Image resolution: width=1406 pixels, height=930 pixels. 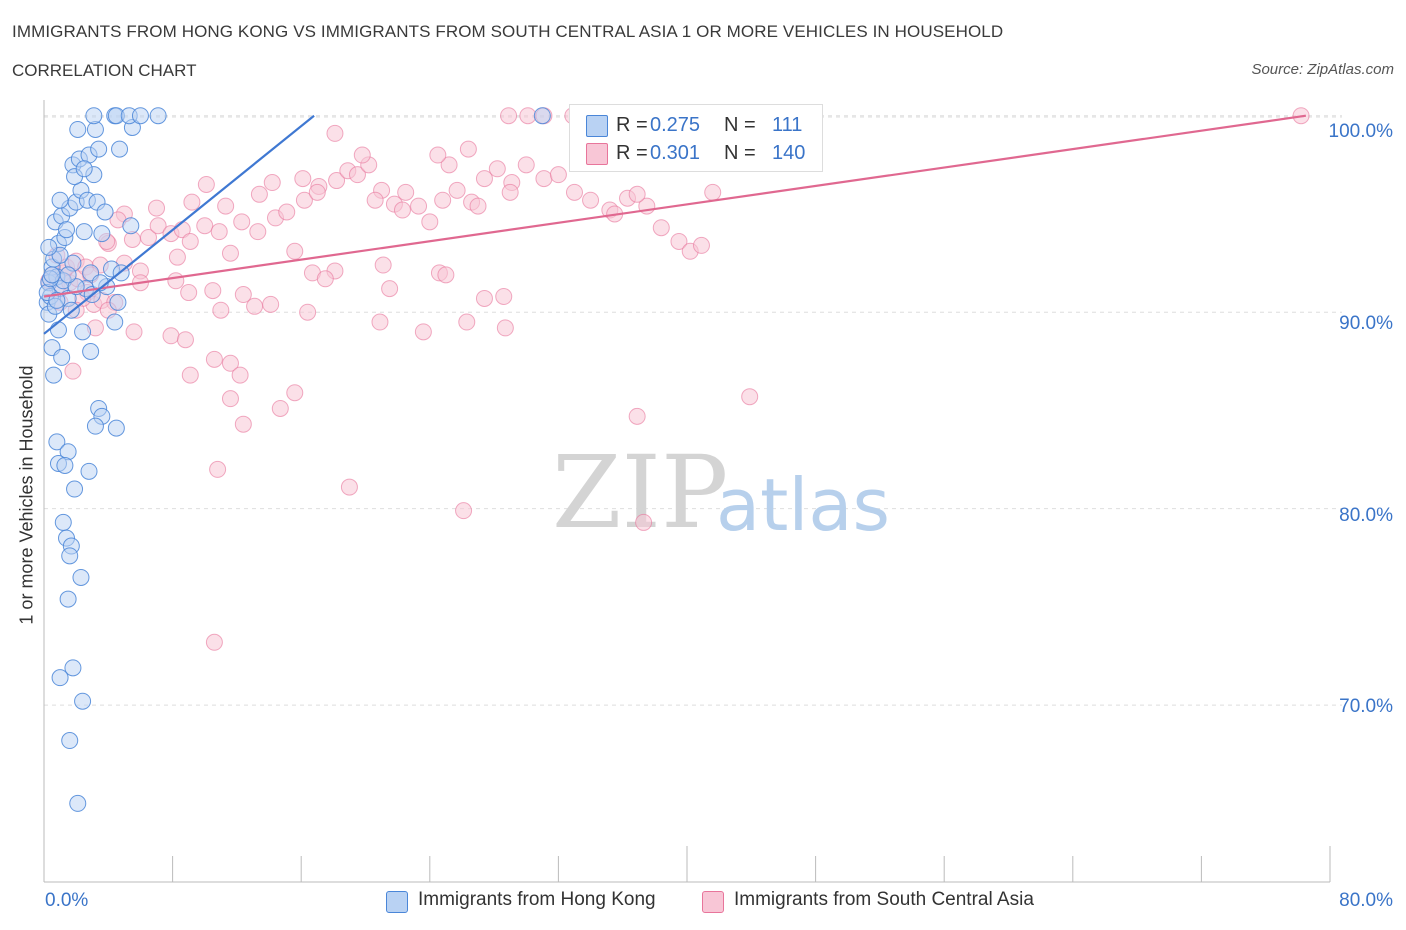 I want to click on y-tick-label-80: 80.0%, so click(x=1366, y=515).